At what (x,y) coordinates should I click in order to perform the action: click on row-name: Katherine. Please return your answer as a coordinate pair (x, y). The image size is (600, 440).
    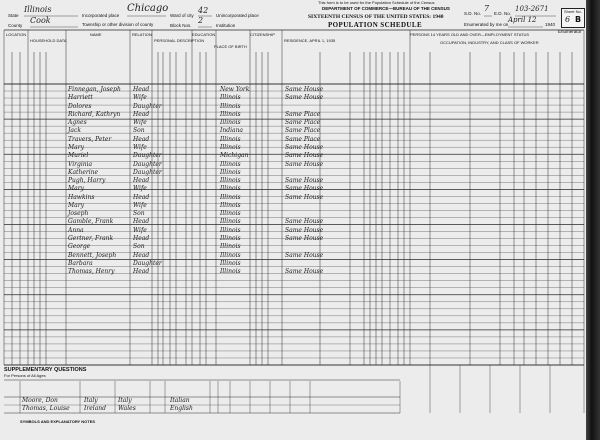
    Looking at the image, I should click on (83, 172).